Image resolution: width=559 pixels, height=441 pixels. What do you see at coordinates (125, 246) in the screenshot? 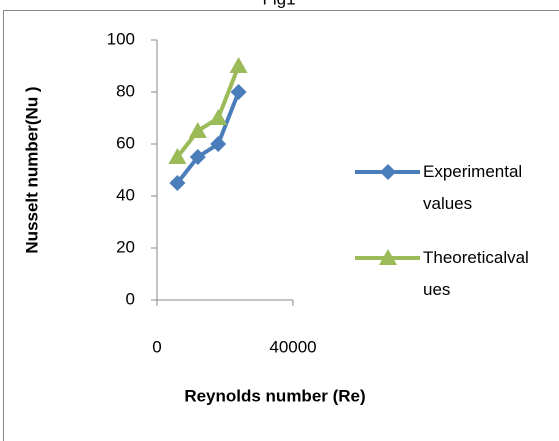
I see `y-tick-label: 20` at bounding box center [125, 246].